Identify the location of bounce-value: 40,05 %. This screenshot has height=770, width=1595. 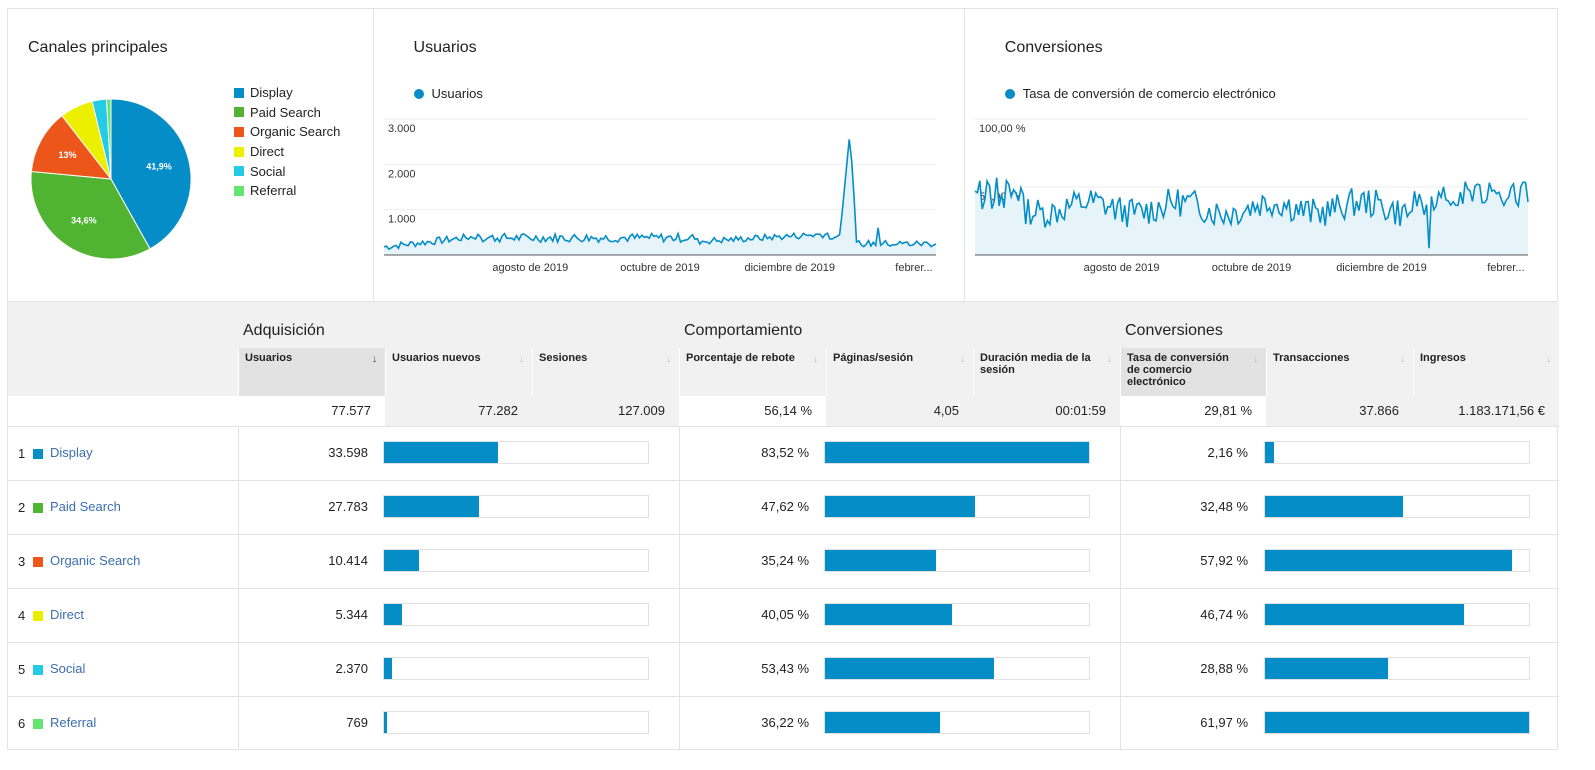
(785, 614).